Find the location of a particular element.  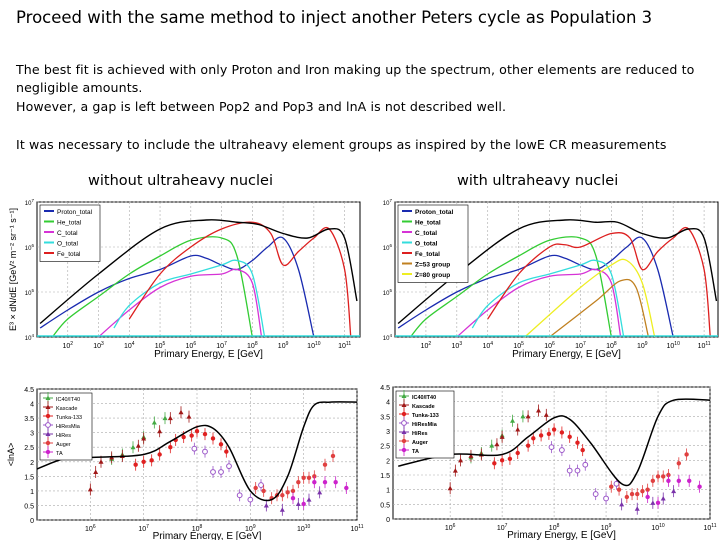

legend-label: IC40/IT40 is located at coordinates (68, 400).